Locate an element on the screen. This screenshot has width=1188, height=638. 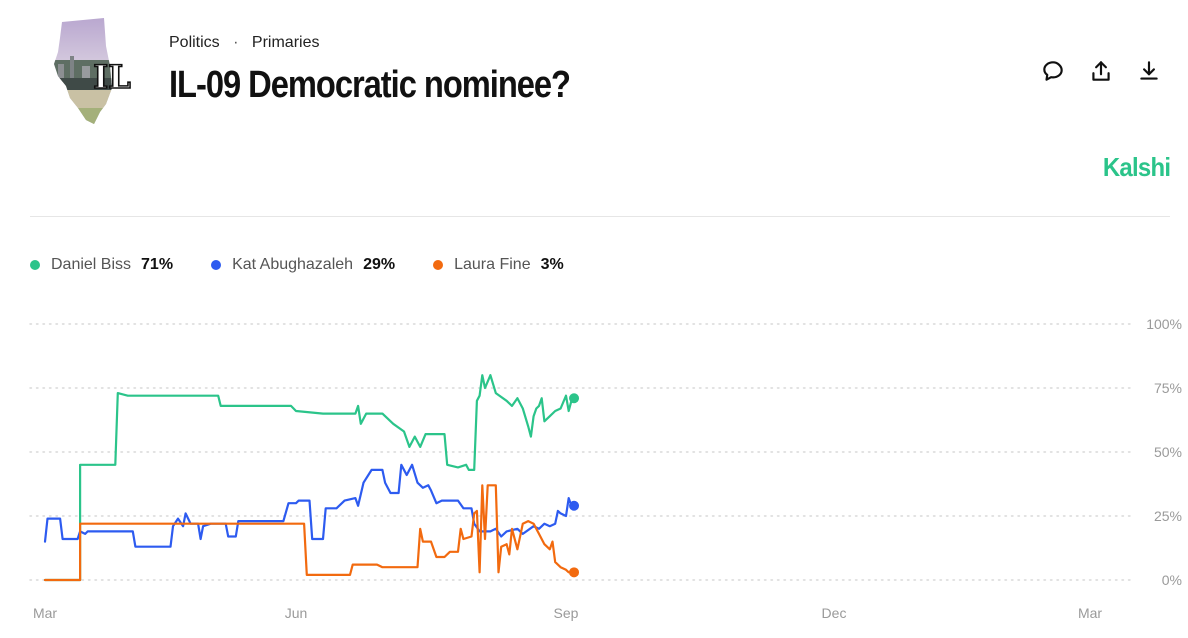
x-tick-label: Jun is located at coordinates (296, 613).